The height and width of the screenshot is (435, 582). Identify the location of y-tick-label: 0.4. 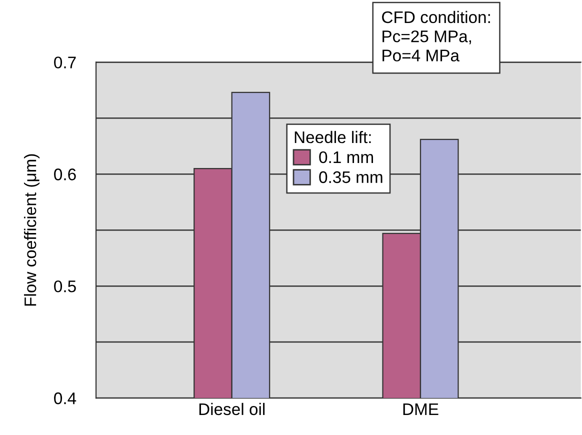
(65, 398).